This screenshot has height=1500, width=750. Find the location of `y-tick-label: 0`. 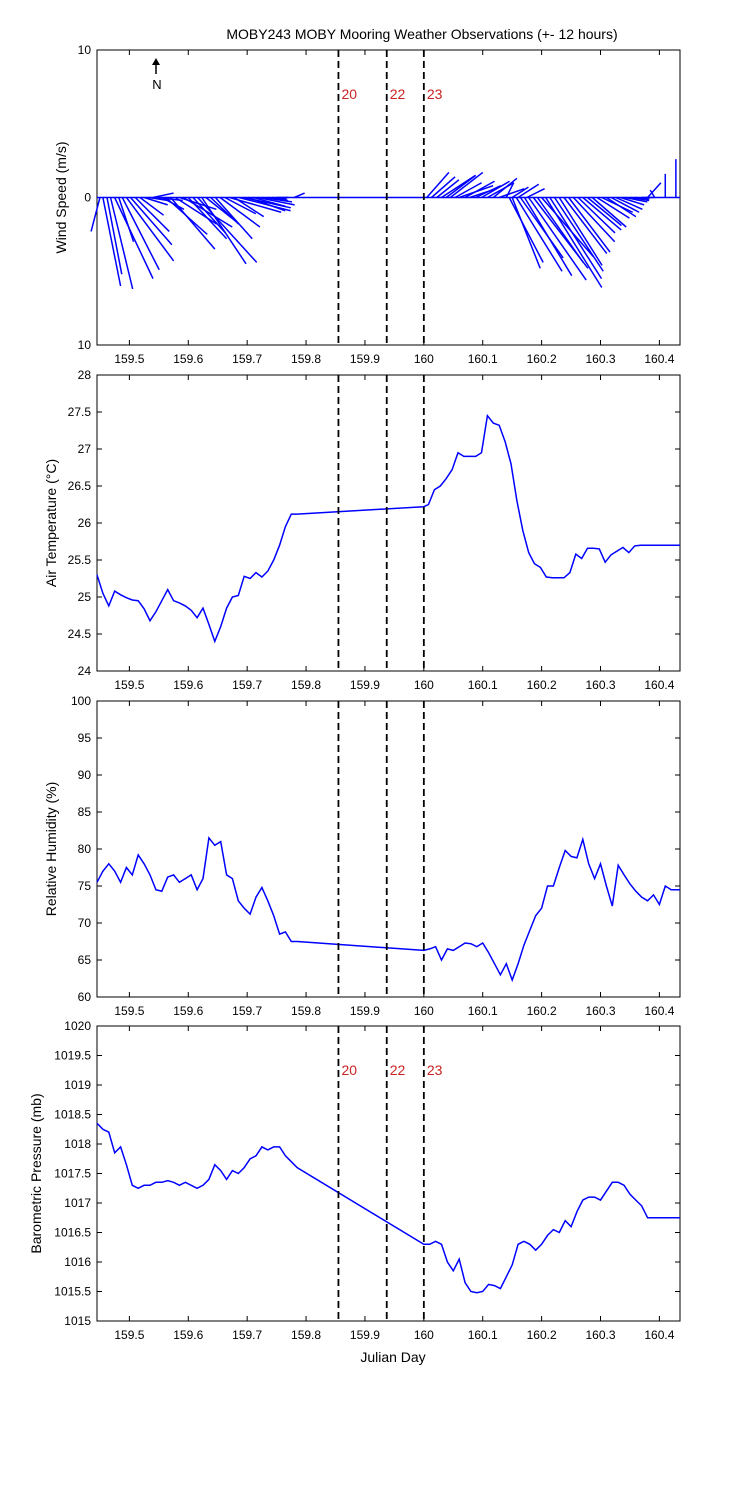

y-tick-label: 0 is located at coordinates (87, 198).